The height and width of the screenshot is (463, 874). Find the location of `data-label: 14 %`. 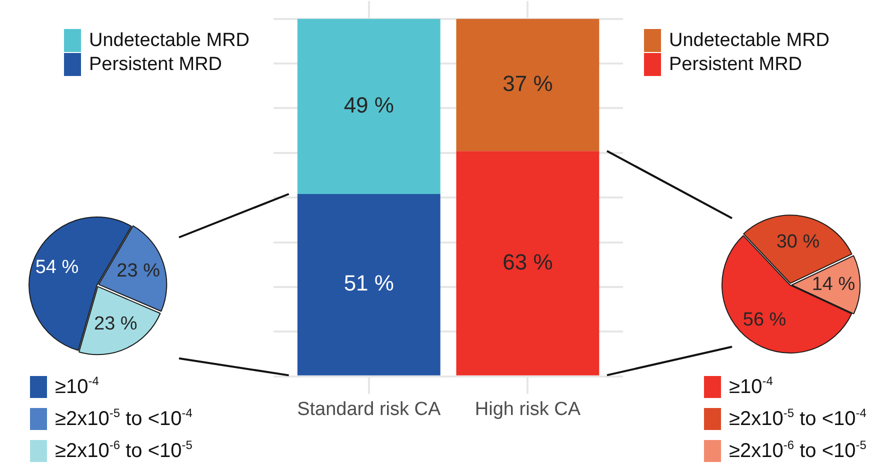

data-label: 14 % is located at coordinates (834, 285).